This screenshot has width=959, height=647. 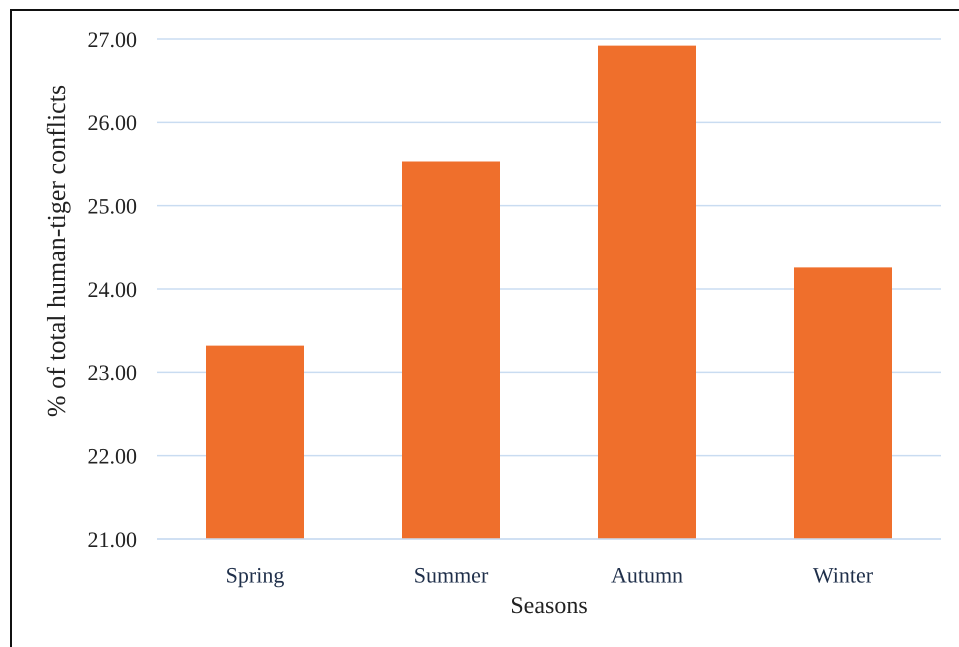 What do you see at coordinates (112, 455) in the screenshot?
I see `y-tick-label: 22.00` at bounding box center [112, 455].